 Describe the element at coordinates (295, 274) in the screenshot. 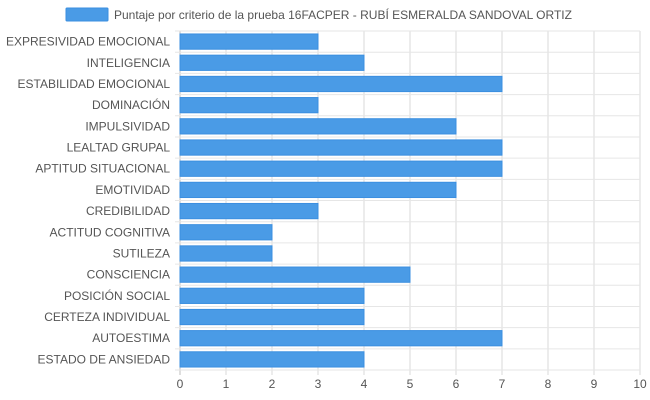

I see `bar-consciencia` at that location.